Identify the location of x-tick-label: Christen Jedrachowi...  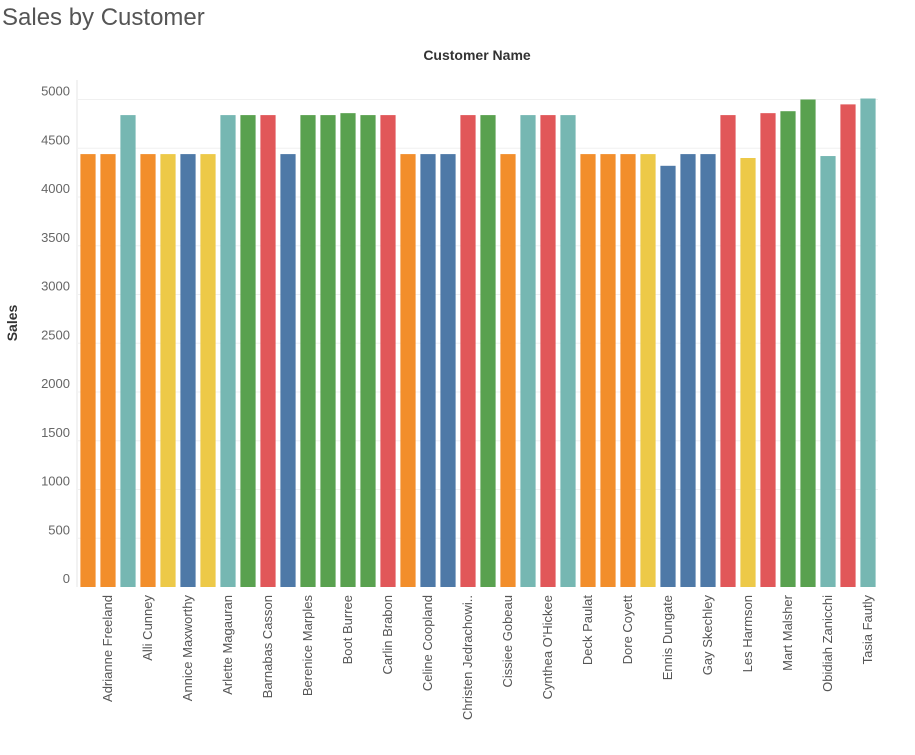
(467, 657).